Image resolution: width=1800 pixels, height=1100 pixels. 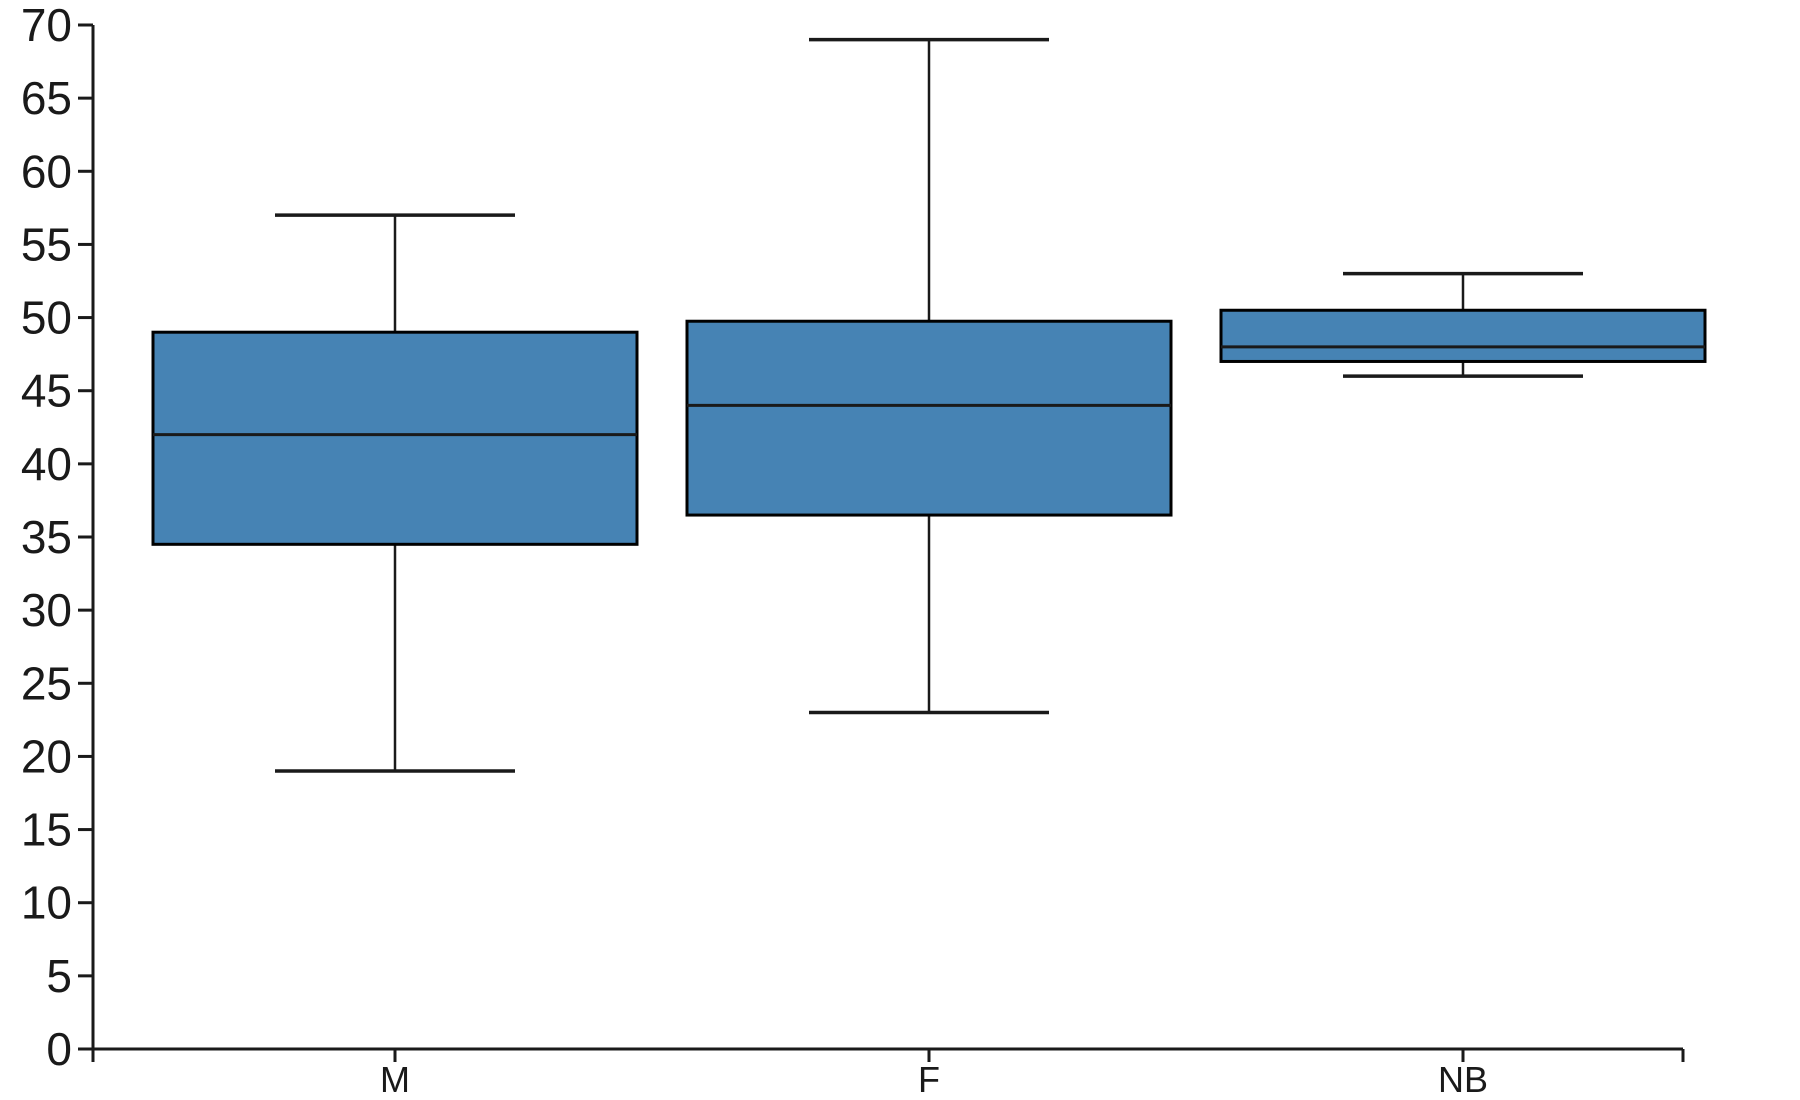 What do you see at coordinates (46, 244) in the screenshot?
I see `y-tick-label-55: 55` at bounding box center [46, 244].